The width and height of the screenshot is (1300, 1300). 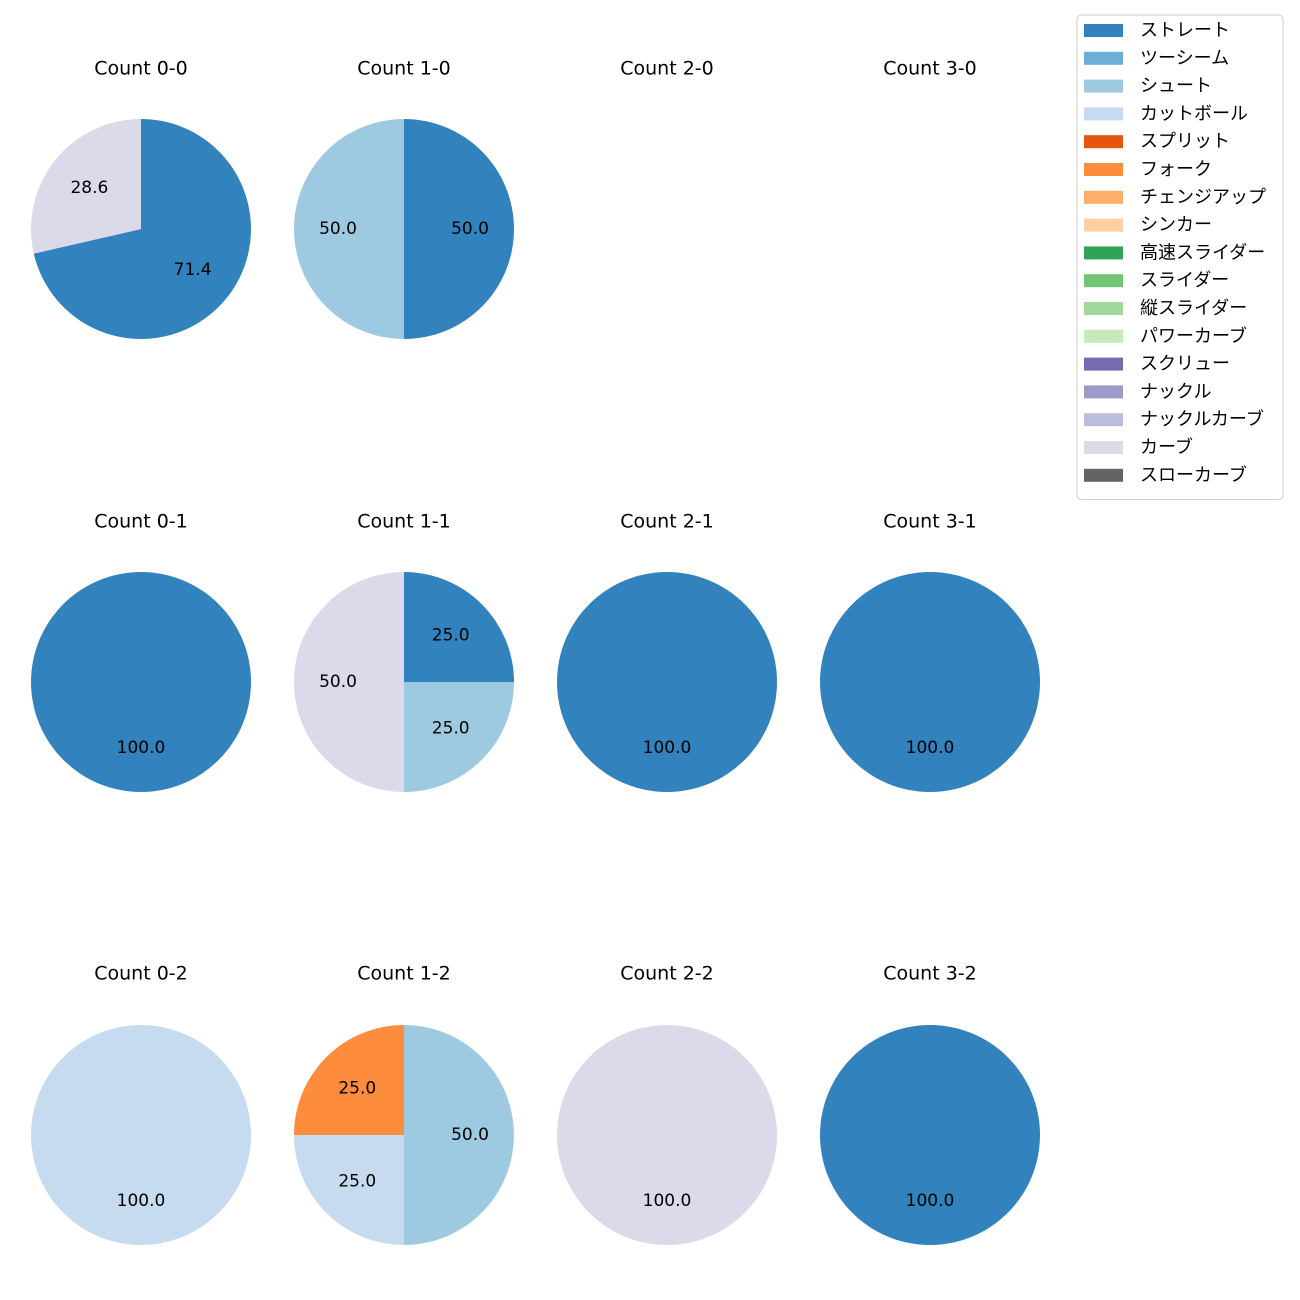 What do you see at coordinates (667, 522) in the screenshot?
I see `pie-title: Count 2-1` at bounding box center [667, 522].